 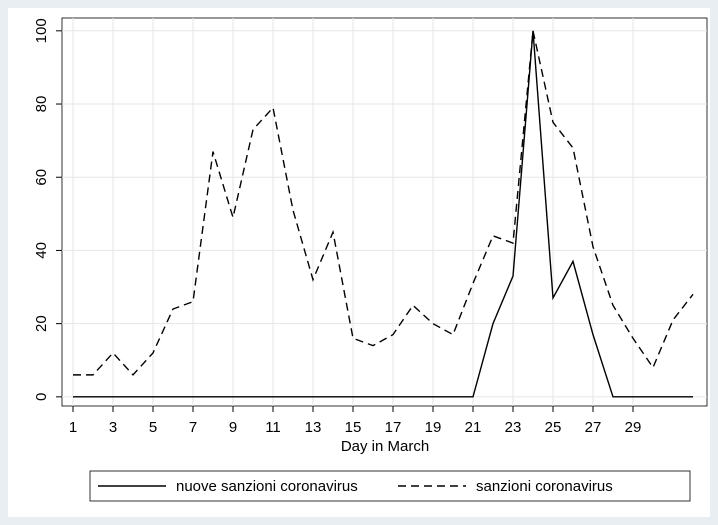 I want to click on x-tick-label: 3, so click(x=113, y=427).